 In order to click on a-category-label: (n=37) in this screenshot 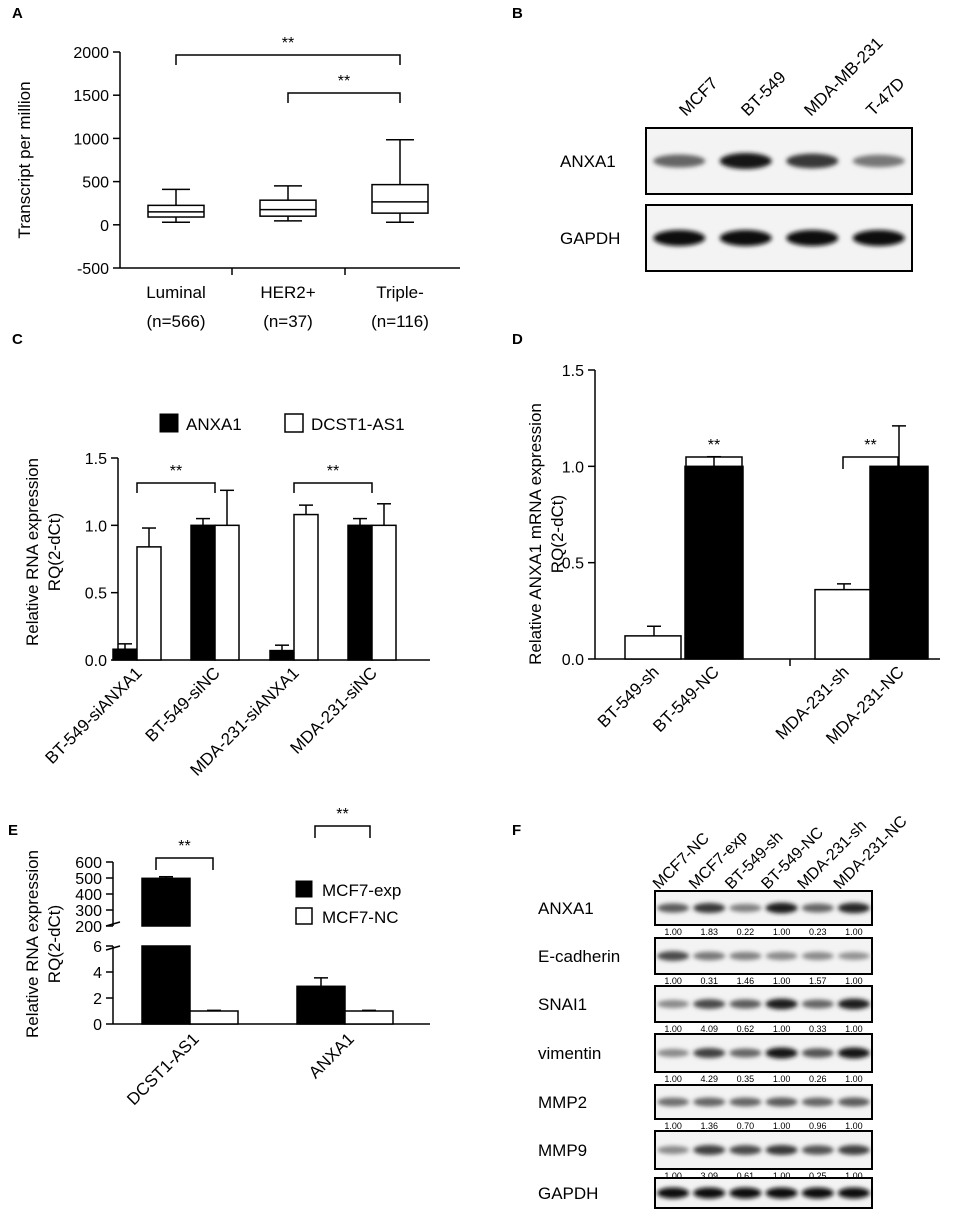, I will do `click(288, 321)`.